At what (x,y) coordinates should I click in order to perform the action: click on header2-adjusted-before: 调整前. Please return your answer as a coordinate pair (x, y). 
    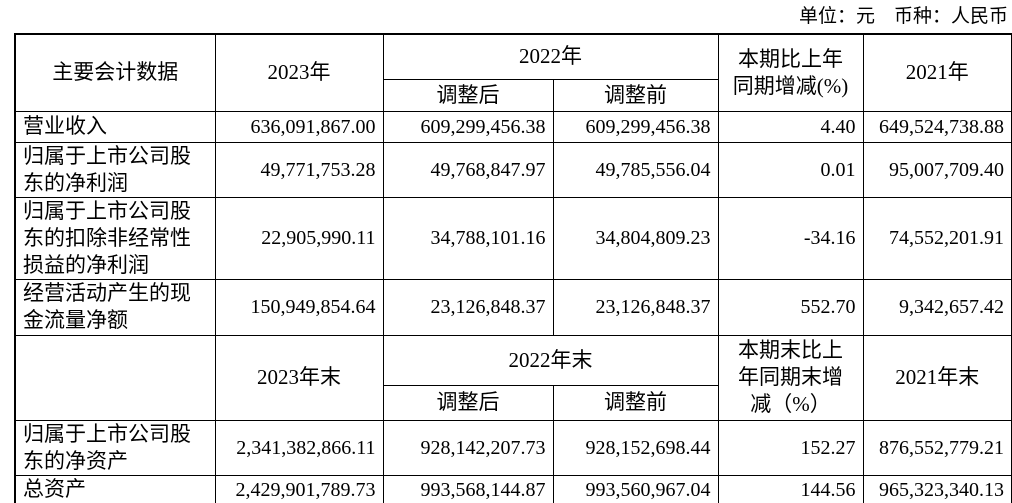
    Looking at the image, I should click on (635, 402).